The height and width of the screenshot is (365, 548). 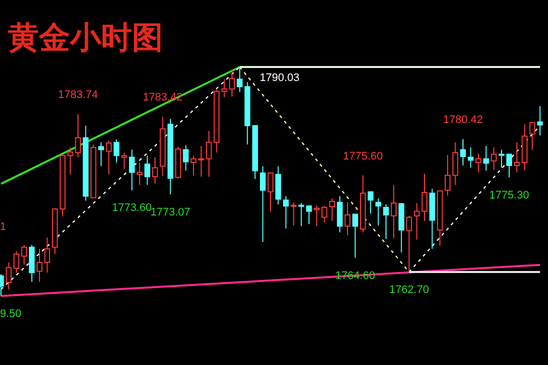 I want to click on annotation: 1780.42, so click(x=463, y=120).